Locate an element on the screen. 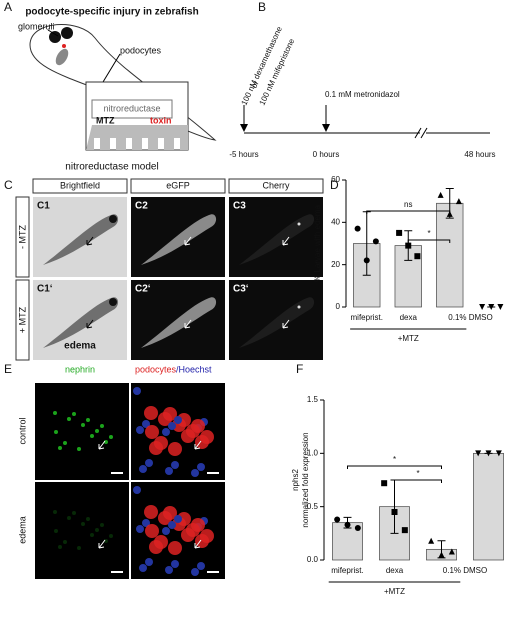  tile-label: C1‘ is located at coordinates (45, 289).